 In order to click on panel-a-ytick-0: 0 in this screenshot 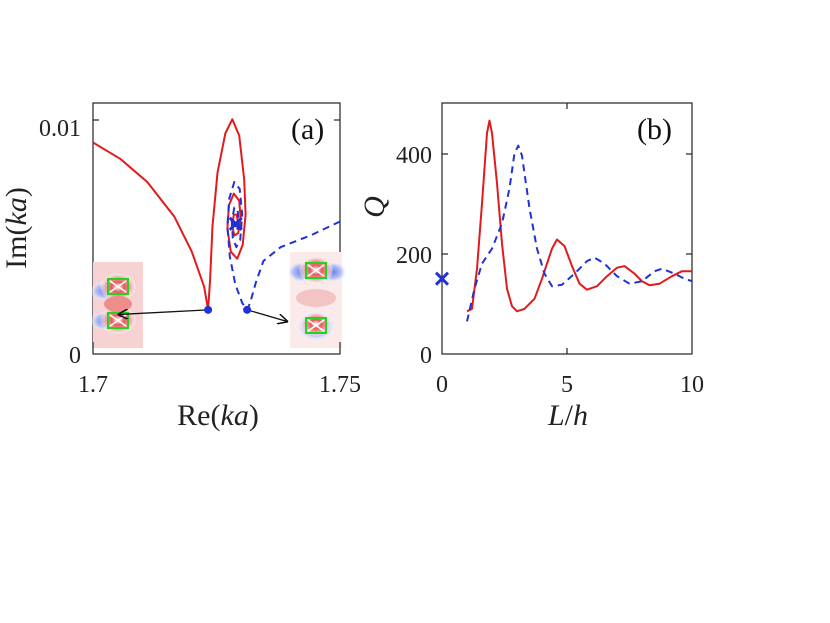, I will do `click(75, 356)`.